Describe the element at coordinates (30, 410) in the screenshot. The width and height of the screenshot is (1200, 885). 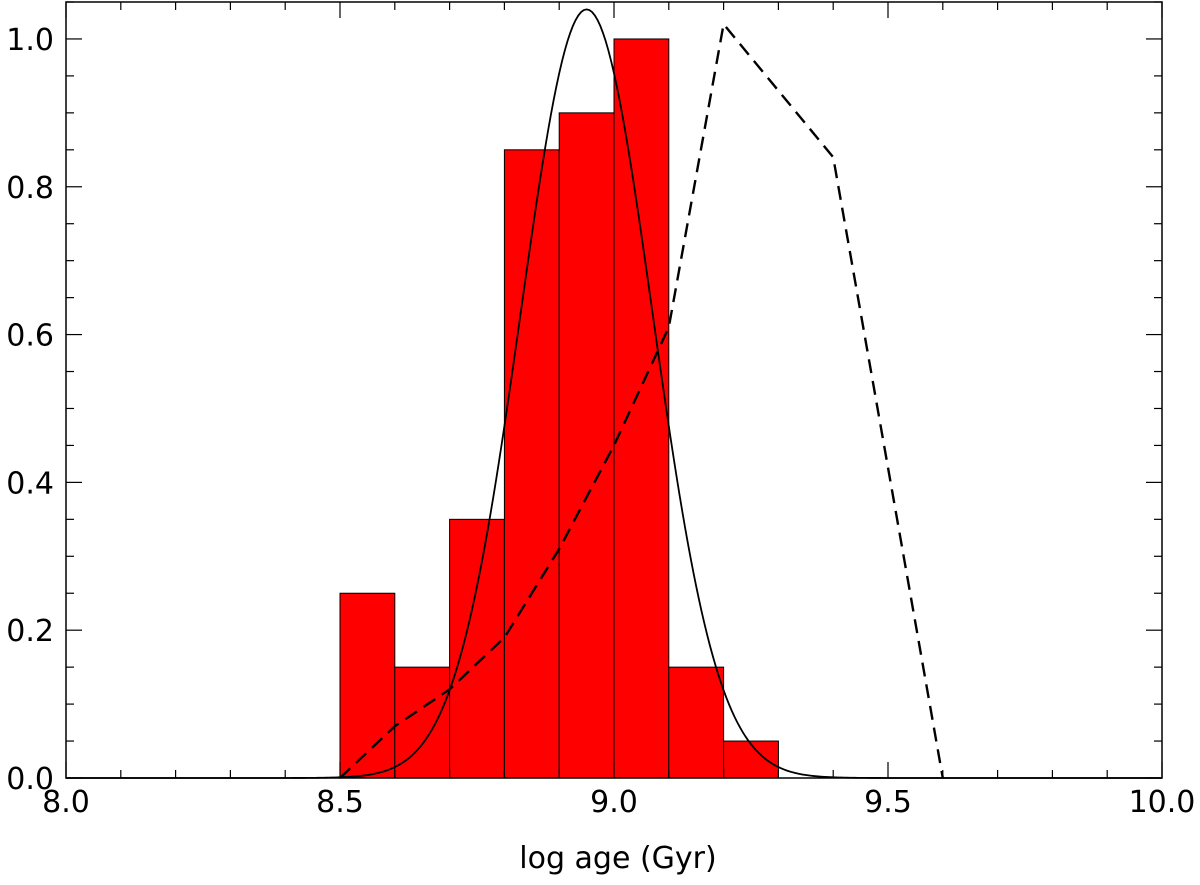
I see `y-tick-labels: 0.0 0.2 0.4 0.6 0.8 1.0` at that location.